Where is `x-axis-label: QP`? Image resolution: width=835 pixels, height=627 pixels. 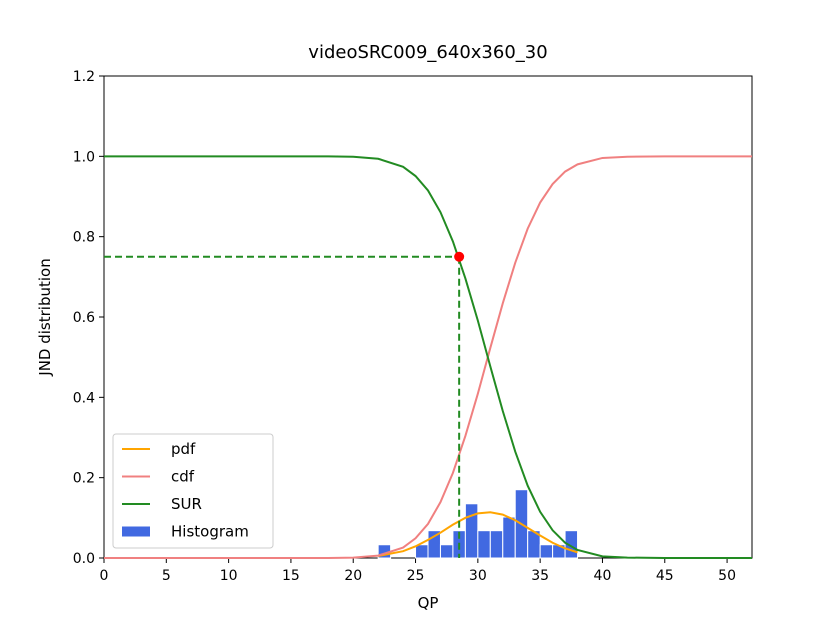
x-axis-label: QP is located at coordinates (428, 603).